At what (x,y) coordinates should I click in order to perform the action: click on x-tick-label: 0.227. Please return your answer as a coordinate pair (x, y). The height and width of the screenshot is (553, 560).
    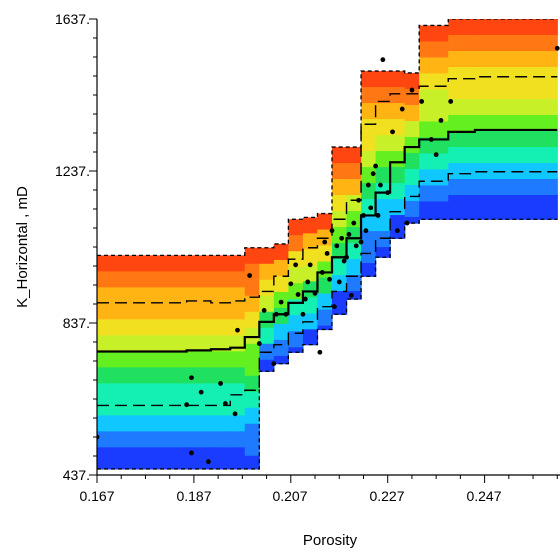
    Looking at the image, I should click on (386, 496).